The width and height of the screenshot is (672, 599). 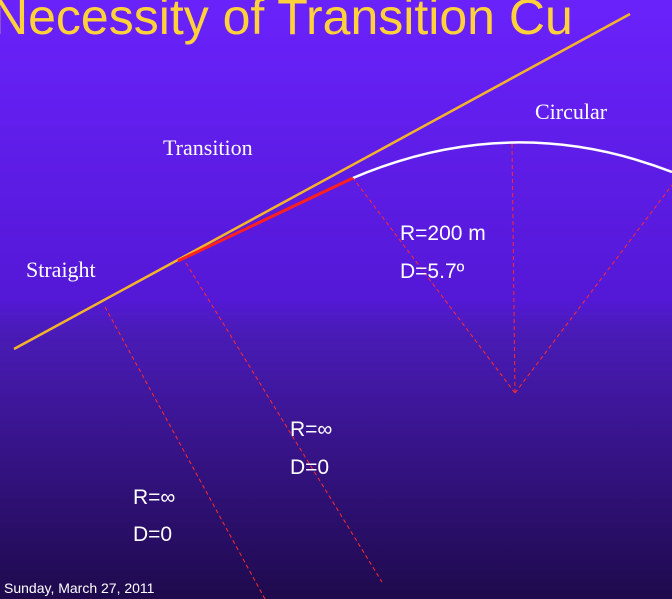 What do you see at coordinates (286, 22) in the screenshot?
I see `slide-title: Necessity of Transition Cu` at bounding box center [286, 22].